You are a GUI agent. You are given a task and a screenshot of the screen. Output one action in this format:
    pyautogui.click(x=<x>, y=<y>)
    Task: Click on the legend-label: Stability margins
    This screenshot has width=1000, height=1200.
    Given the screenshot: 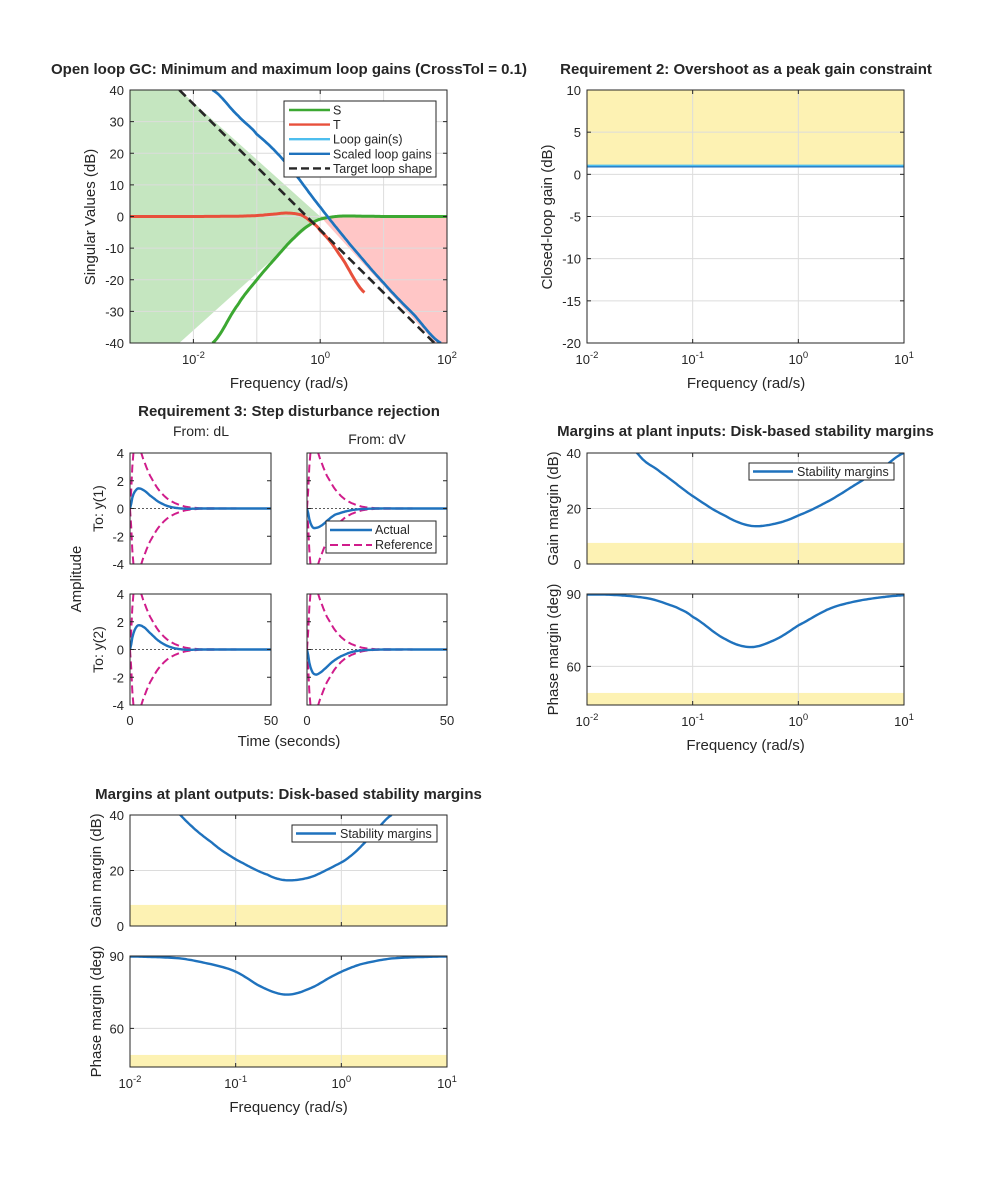 What is the action you would take?
    pyautogui.click(x=843, y=472)
    